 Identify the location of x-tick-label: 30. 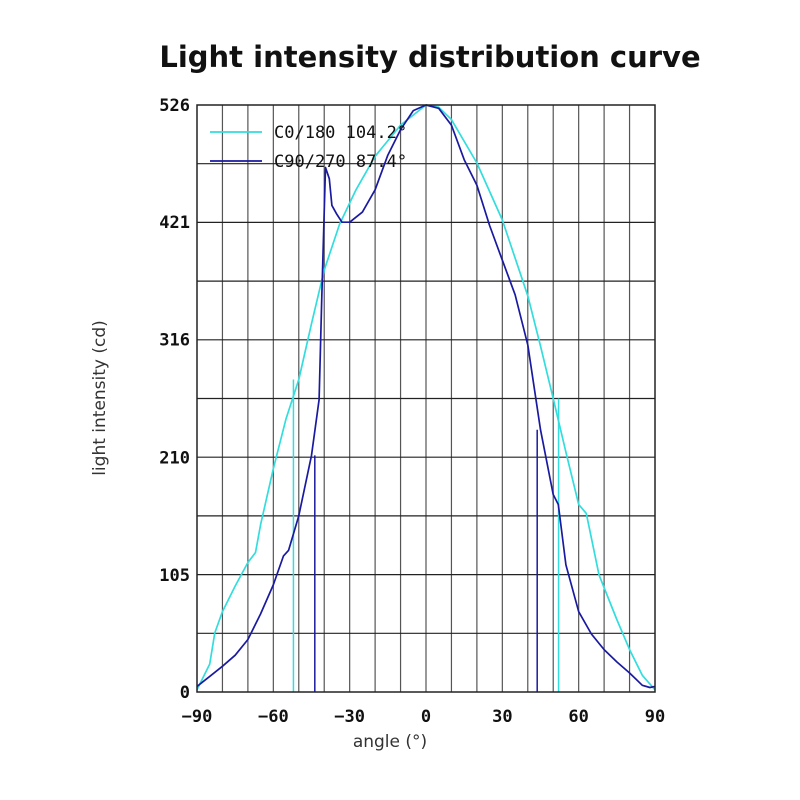
(502, 717).